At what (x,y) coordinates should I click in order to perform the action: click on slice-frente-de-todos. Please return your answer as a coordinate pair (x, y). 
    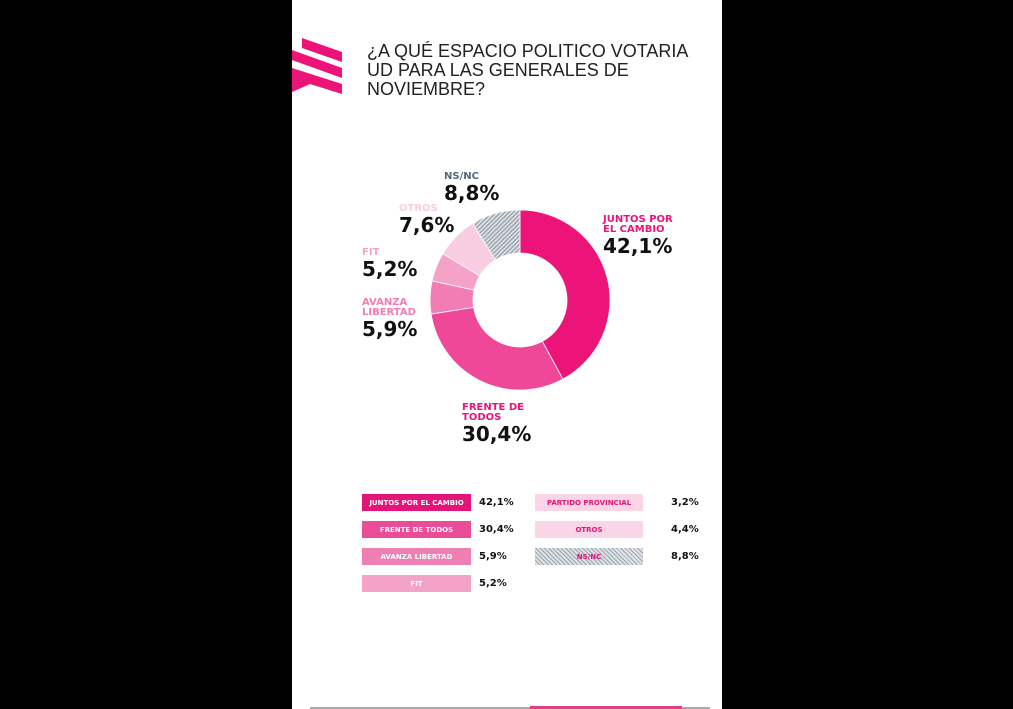
    Looking at the image, I should click on (497, 348).